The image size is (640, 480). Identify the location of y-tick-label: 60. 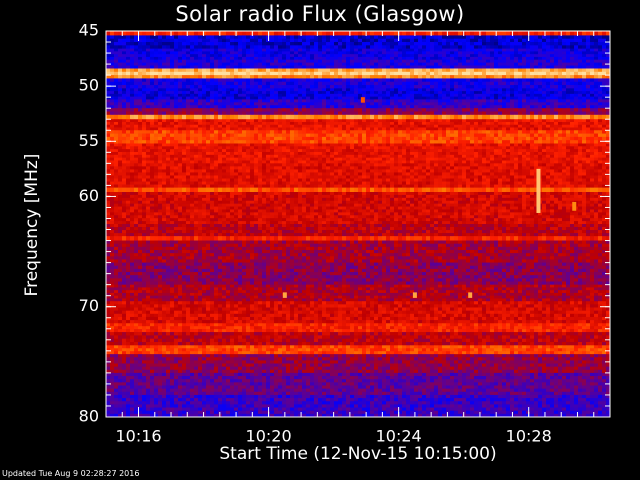
(89, 195).